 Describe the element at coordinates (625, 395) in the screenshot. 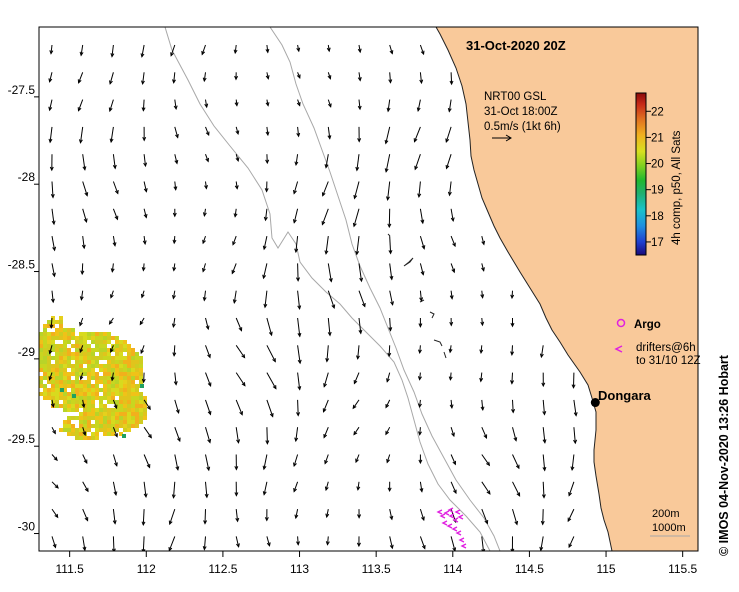

I see `place-label: Dongara` at that location.